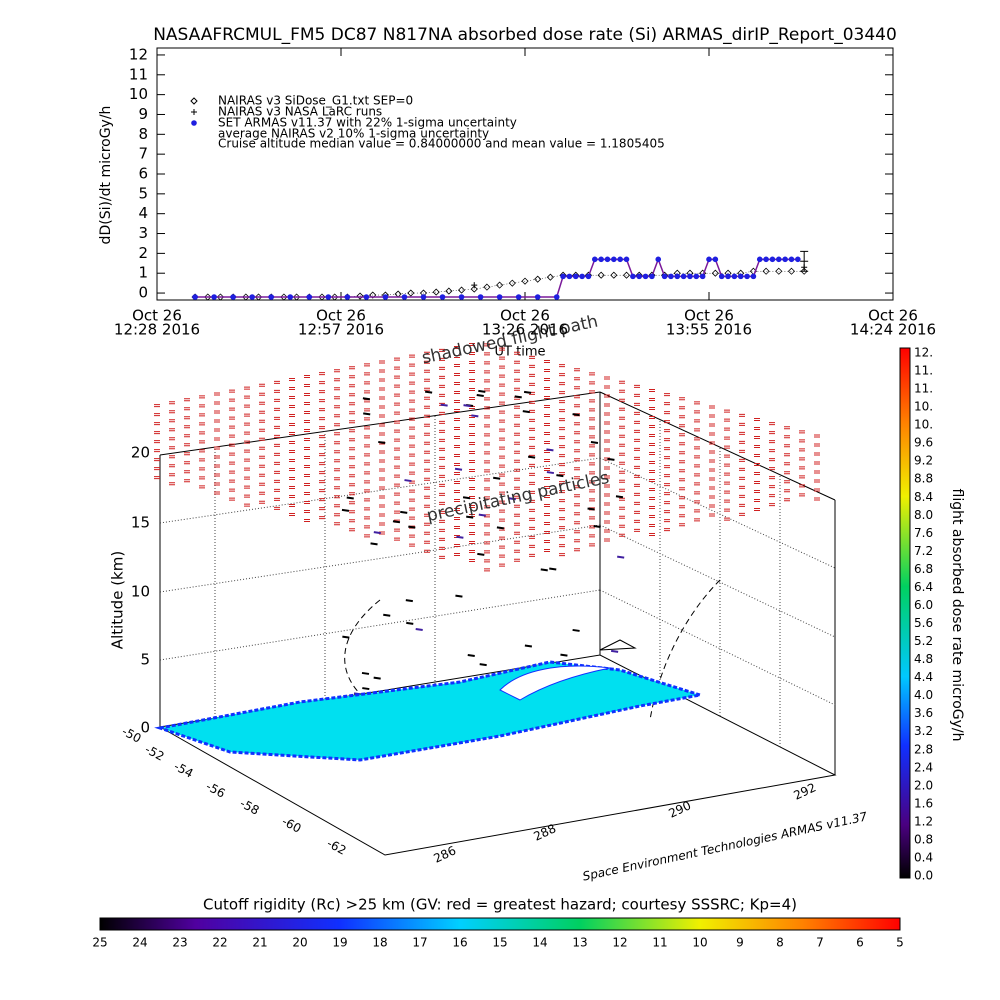 The image size is (1000, 1000). Describe the element at coordinates (157, 330) in the screenshot. I see `x-tick-label: 12:28 2016` at that location.